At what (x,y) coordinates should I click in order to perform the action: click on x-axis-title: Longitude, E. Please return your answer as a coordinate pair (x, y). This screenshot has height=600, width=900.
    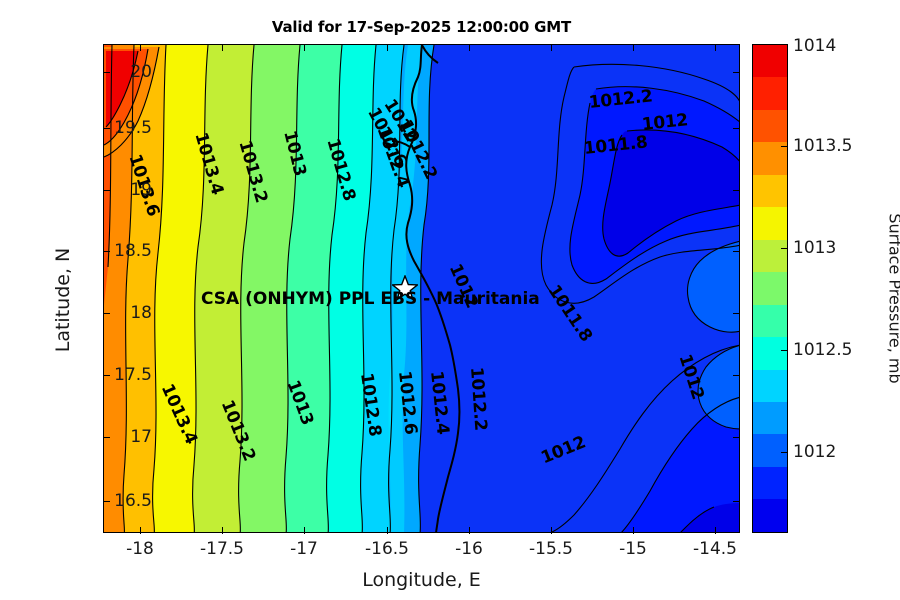
    Looking at the image, I should click on (421, 580).